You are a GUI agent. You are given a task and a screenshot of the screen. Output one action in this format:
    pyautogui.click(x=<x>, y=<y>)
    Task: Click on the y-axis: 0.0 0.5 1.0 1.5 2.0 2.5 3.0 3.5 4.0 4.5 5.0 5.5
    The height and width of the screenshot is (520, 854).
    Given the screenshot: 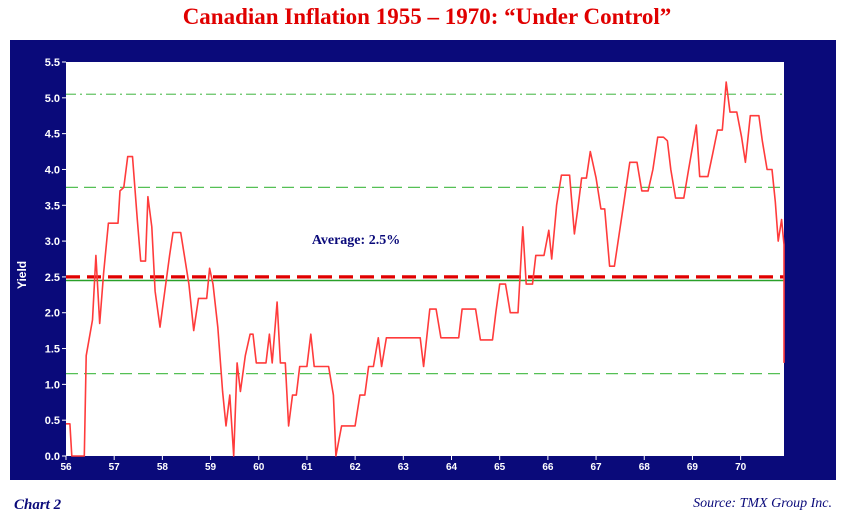 What is the action you would take?
    pyautogui.click(x=55, y=260)
    